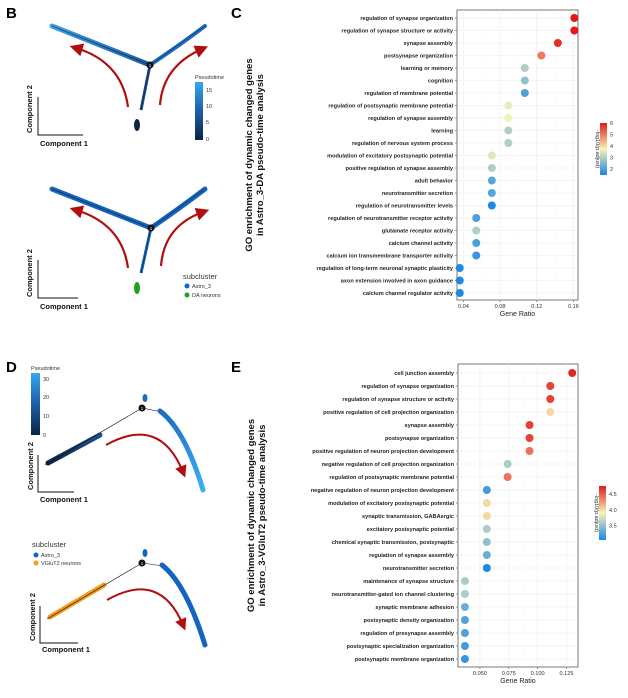  I want to click on pseudotime-legend: Pseudotime 0 10 20 30, so click(45, 402).